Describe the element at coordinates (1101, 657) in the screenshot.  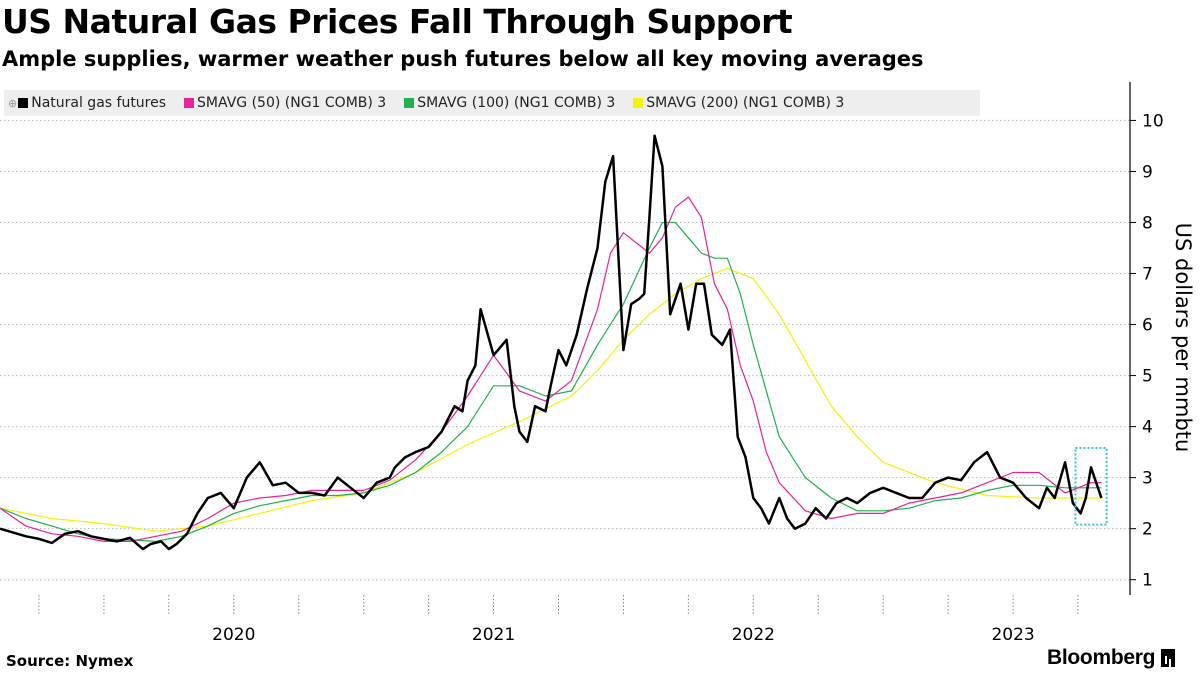
I see `brand-name: Bloomberg` at that location.